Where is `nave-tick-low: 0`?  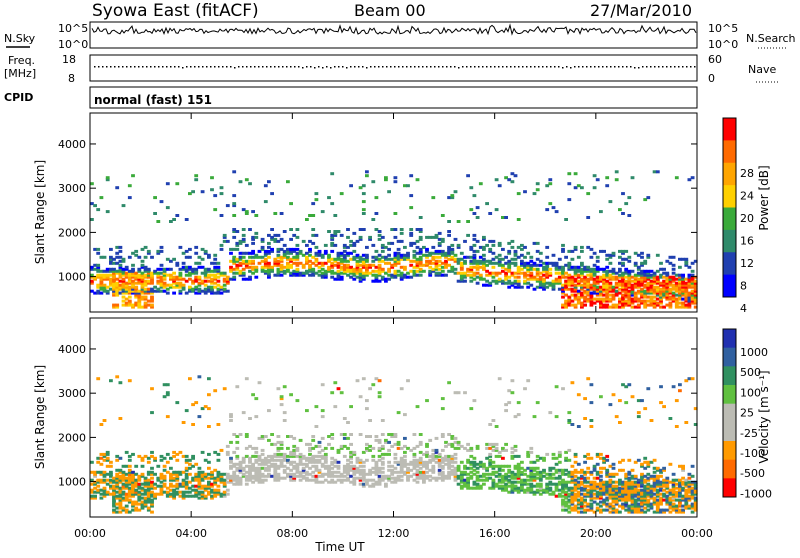 nave-tick-low: 0 is located at coordinates (711, 78).